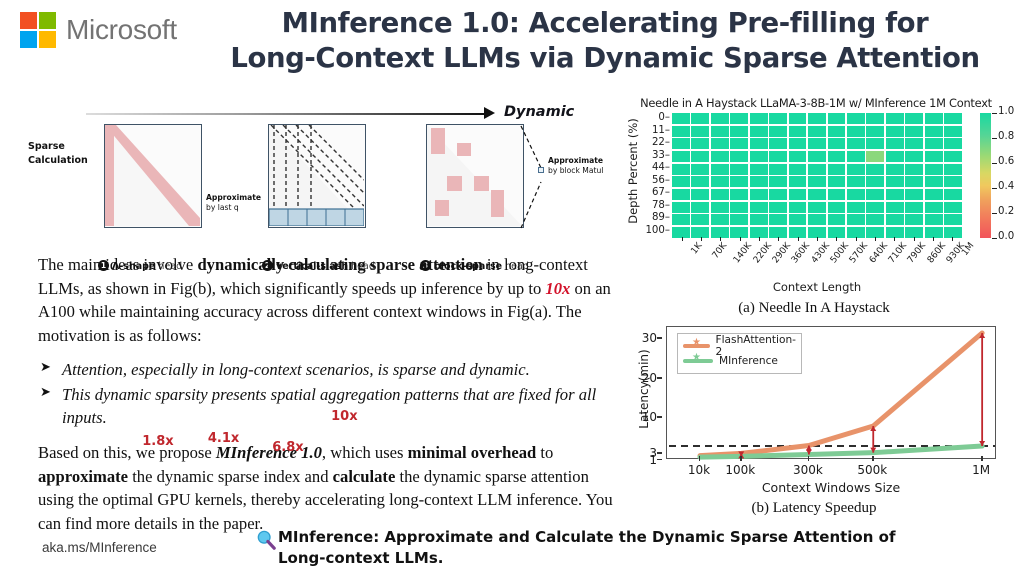 This screenshot has width=1024, height=584. Describe the element at coordinates (660, 193) in the screenshot. I see `heatmap-y-tick: 67–` at that location.